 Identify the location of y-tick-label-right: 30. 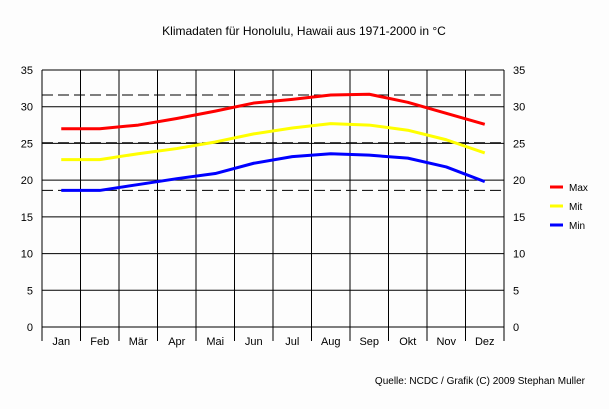
(519, 108).